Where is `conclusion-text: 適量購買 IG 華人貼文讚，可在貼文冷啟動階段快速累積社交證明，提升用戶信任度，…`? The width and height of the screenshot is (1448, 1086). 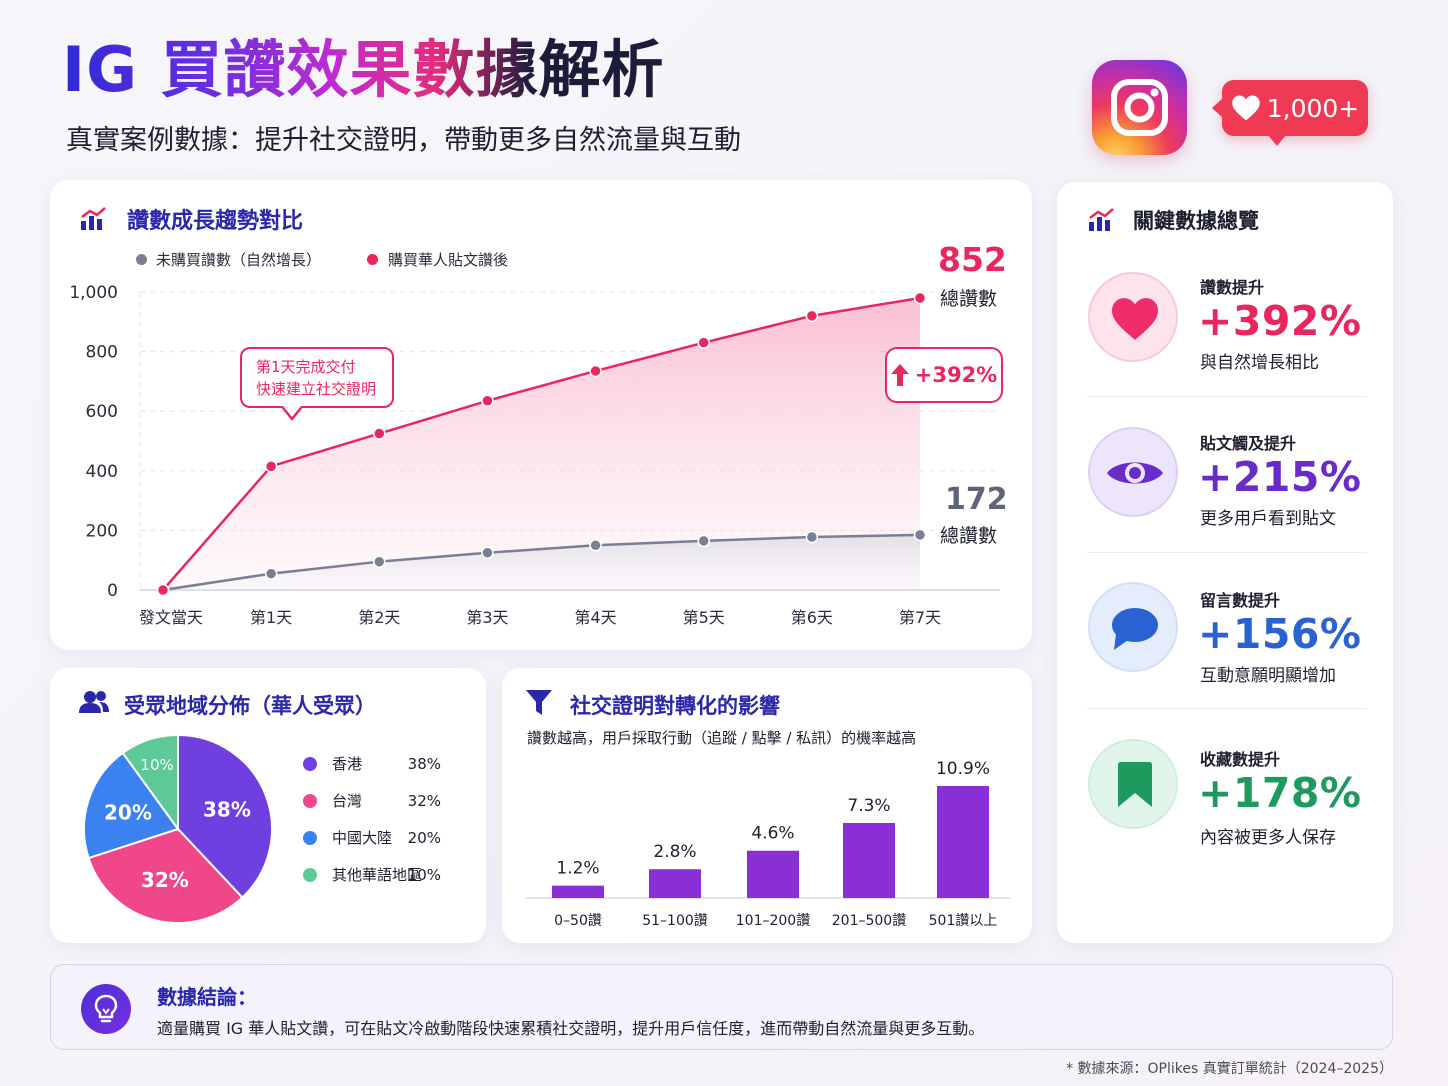 conclusion-text: 適量購買 IG 華人貼文讚，可在貼文冷啟動階段快速累積社交證明，提升用戶信任度，… is located at coordinates (571, 1028).